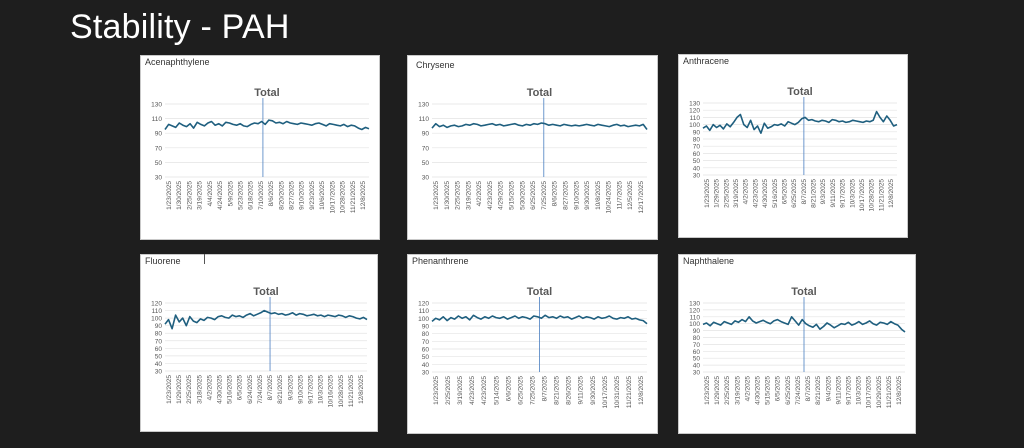  Describe the element at coordinates (261, 195) in the screenshot. I see `x-tick-label: 7/10/2025` at that location.